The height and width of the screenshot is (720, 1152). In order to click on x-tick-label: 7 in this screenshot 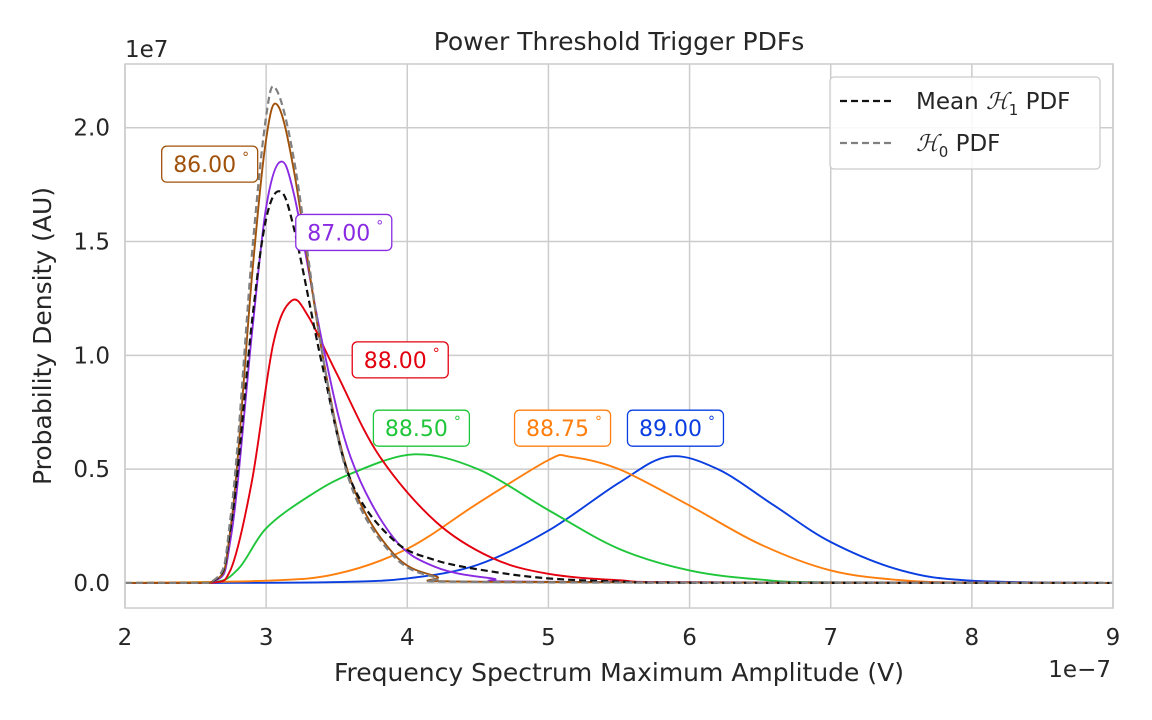, I will do `click(830, 638)`.